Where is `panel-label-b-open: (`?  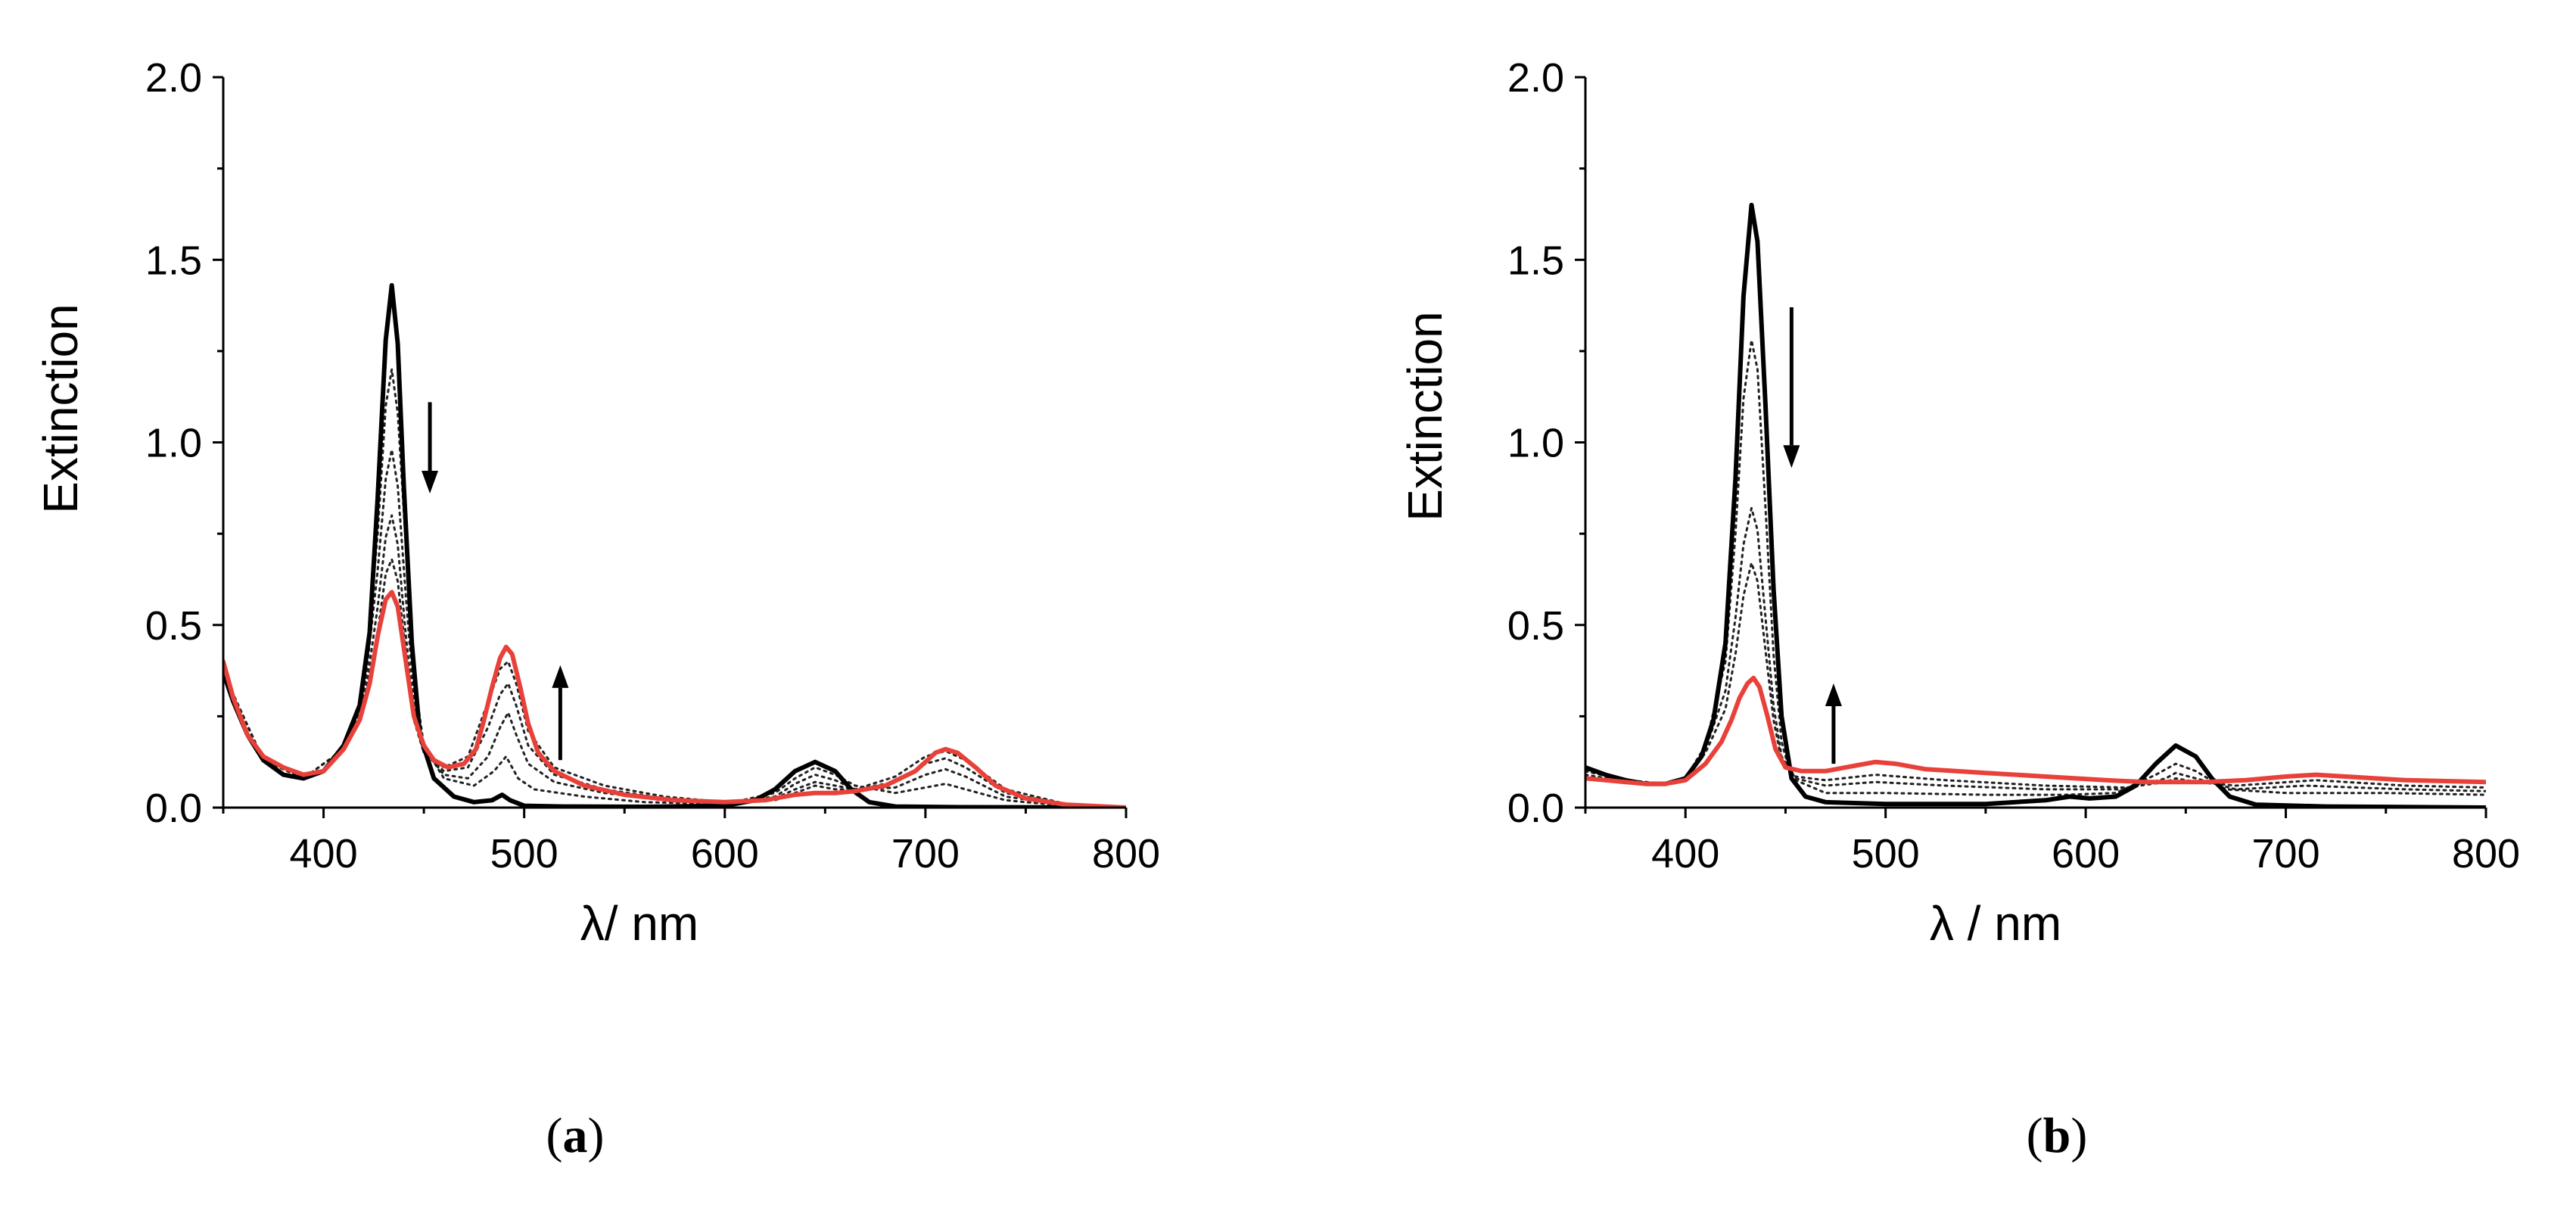
panel-label-b-open: ( is located at coordinates (2035, 1135).